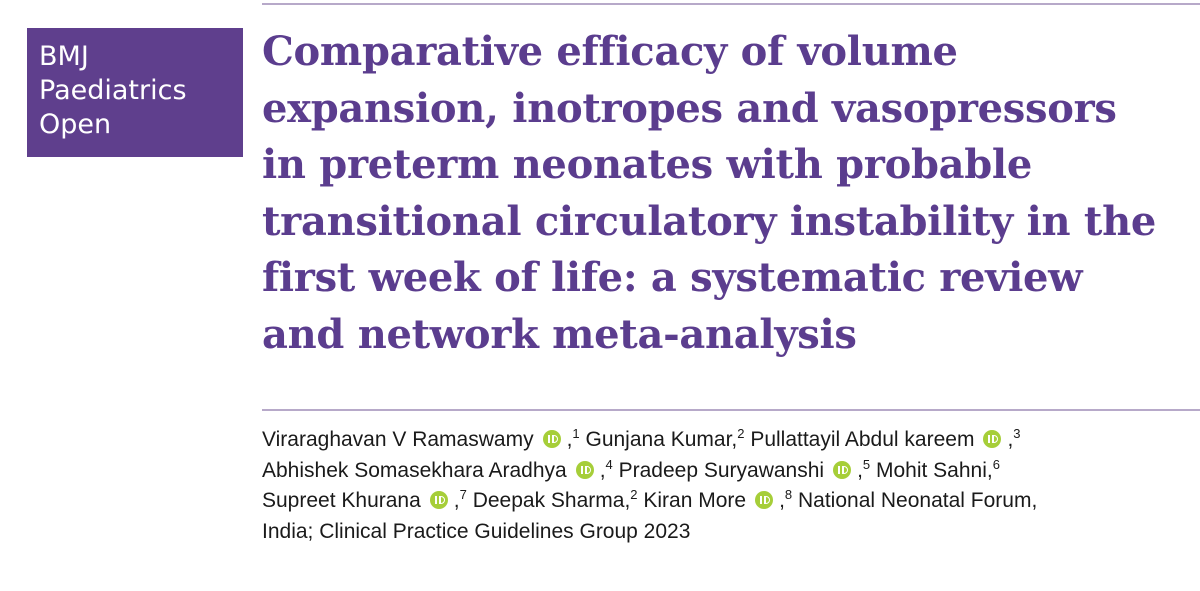  I want to click on author-text: Pullattayil Abdul kareem, so click(859, 439).